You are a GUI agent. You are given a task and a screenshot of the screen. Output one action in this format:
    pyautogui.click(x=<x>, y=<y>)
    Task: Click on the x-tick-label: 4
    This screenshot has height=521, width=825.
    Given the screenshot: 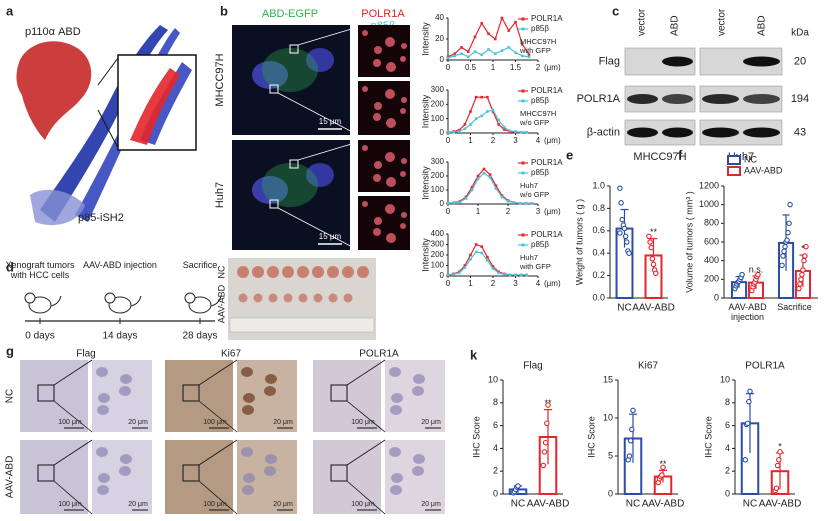 What is the action you would take?
    pyautogui.click(x=538, y=140)
    